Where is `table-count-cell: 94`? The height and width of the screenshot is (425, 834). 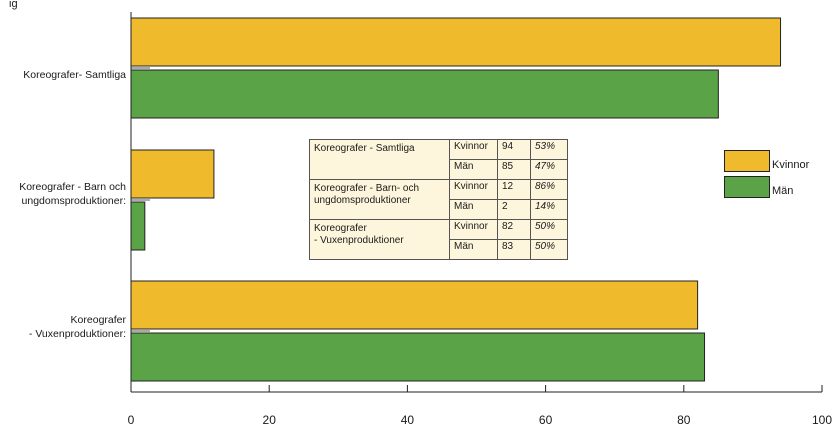
table-count-cell: 94 is located at coordinates (514, 149).